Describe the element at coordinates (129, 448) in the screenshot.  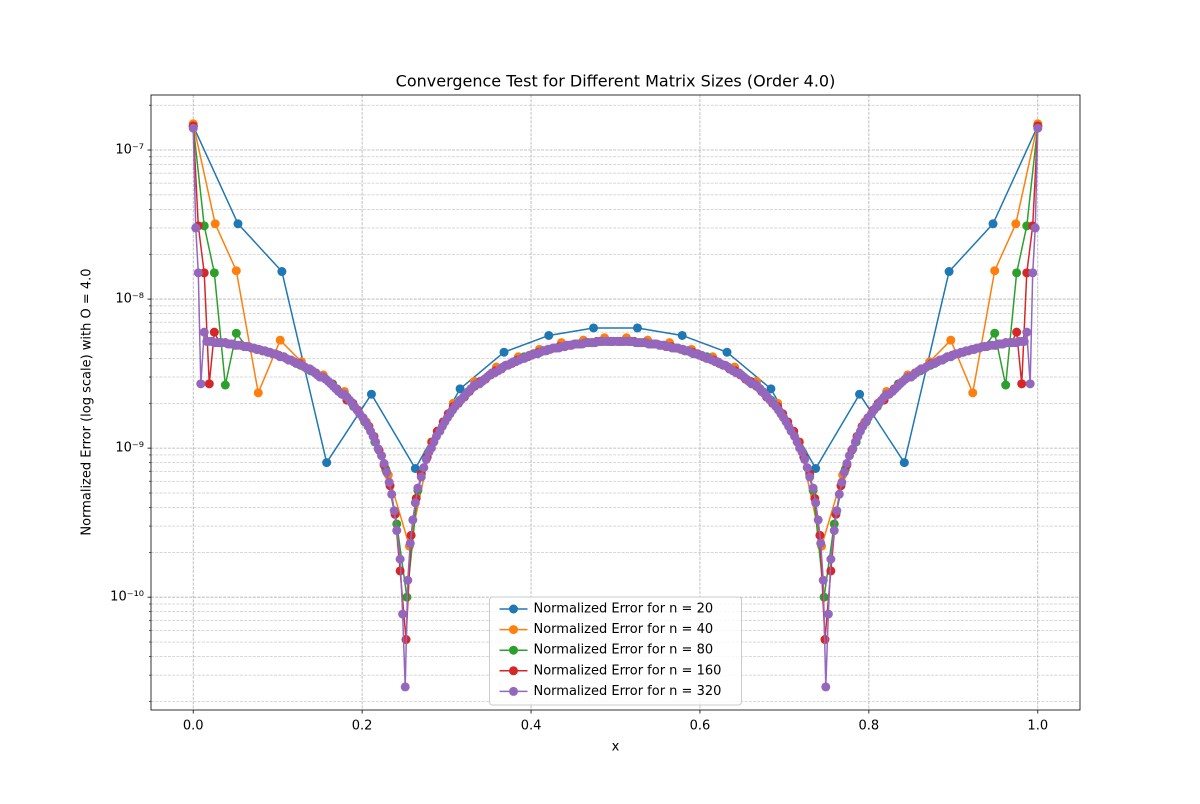
I see `y-tick-label: 10⁻⁹` at that location.